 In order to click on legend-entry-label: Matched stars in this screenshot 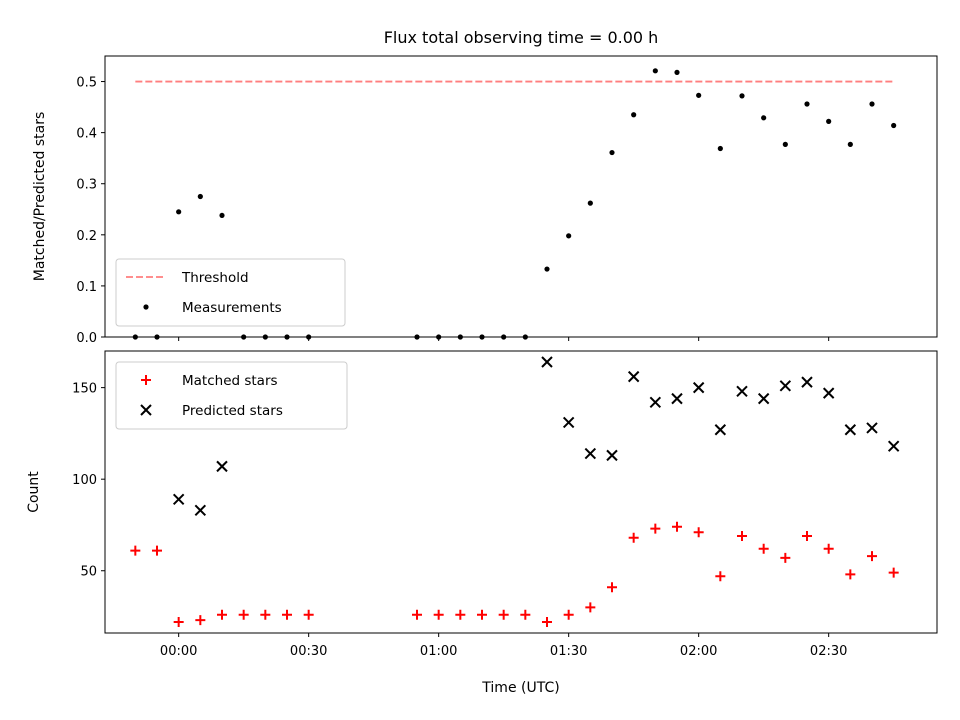, I will do `click(230, 381)`.